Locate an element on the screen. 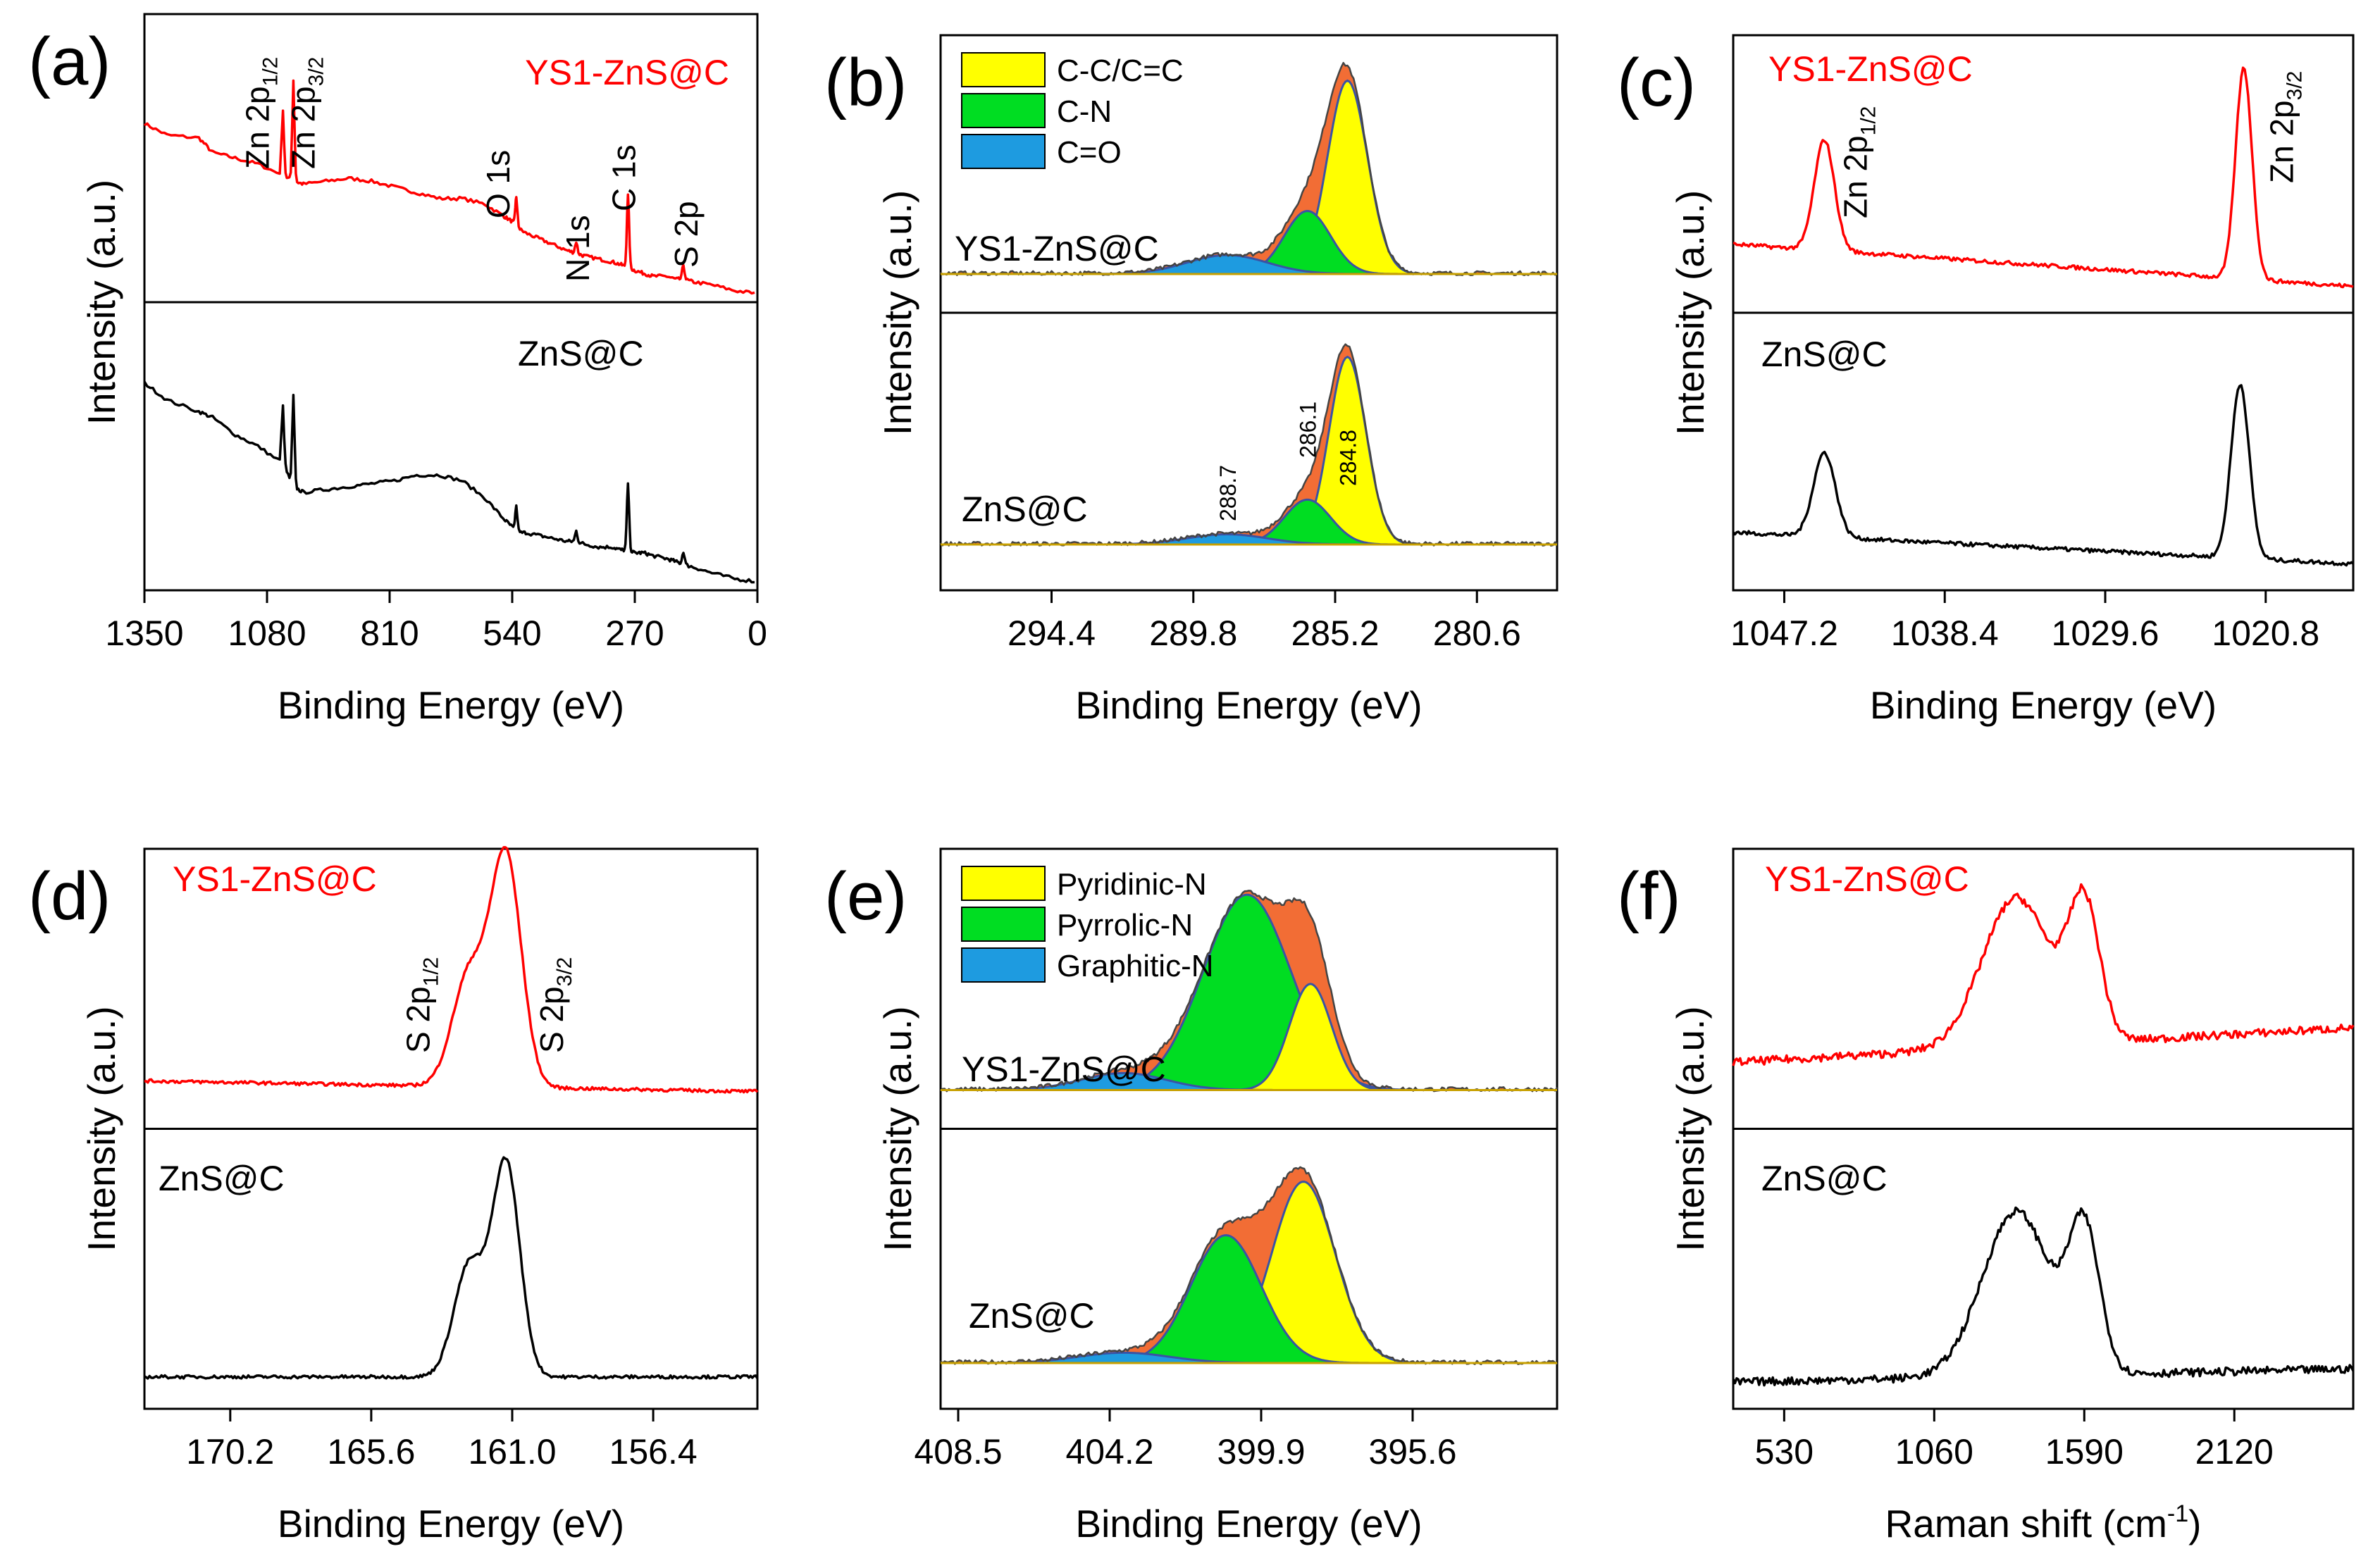 The width and height of the screenshot is (2380, 1568). x-tick-label: 156.4 is located at coordinates (653, 1451).